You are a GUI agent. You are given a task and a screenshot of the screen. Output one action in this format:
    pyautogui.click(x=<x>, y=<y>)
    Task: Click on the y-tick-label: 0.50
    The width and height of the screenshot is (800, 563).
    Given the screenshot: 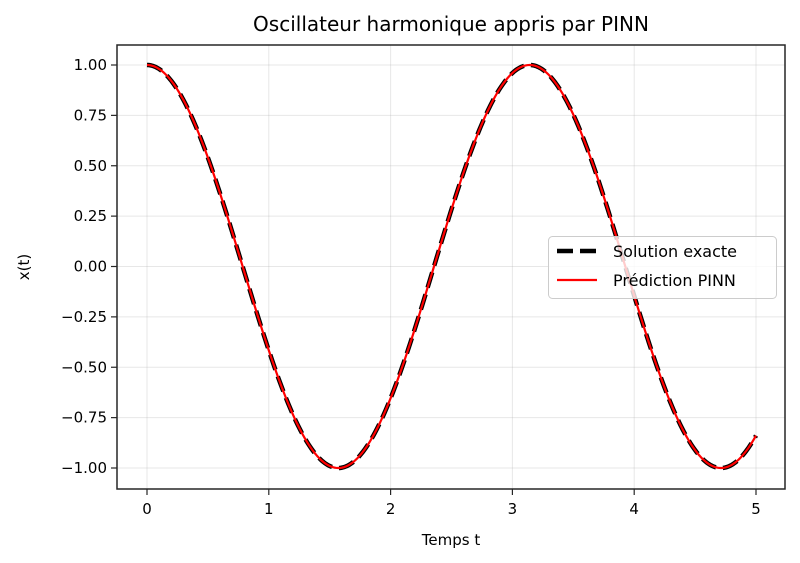 What is the action you would take?
    pyautogui.click(x=90, y=166)
    